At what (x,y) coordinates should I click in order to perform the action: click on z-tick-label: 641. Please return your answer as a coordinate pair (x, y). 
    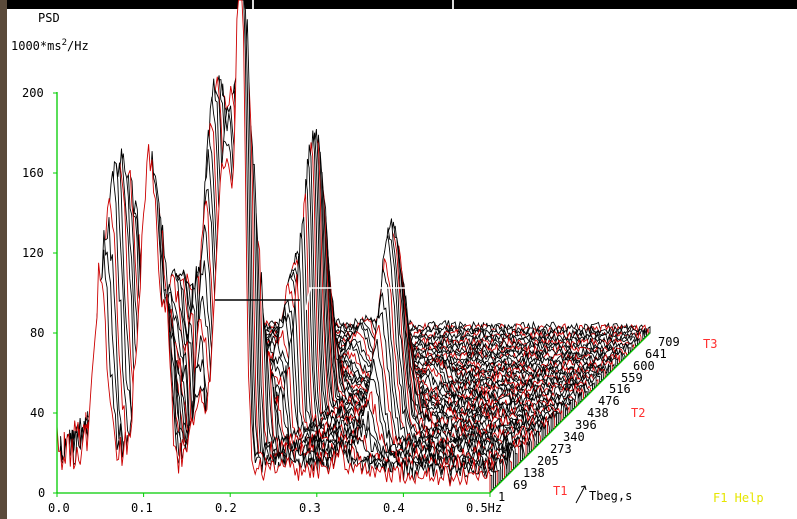
    Looking at the image, I should click on (656, 354).